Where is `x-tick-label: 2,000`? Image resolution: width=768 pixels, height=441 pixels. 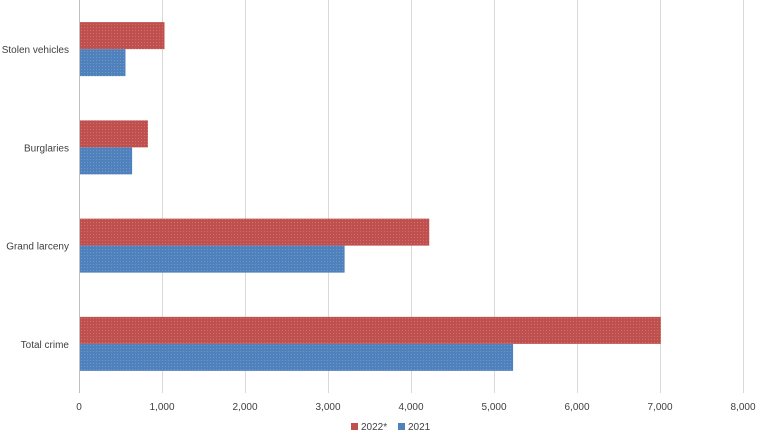 x-tick-label: 2,000 is located at coordinates (244, 407).